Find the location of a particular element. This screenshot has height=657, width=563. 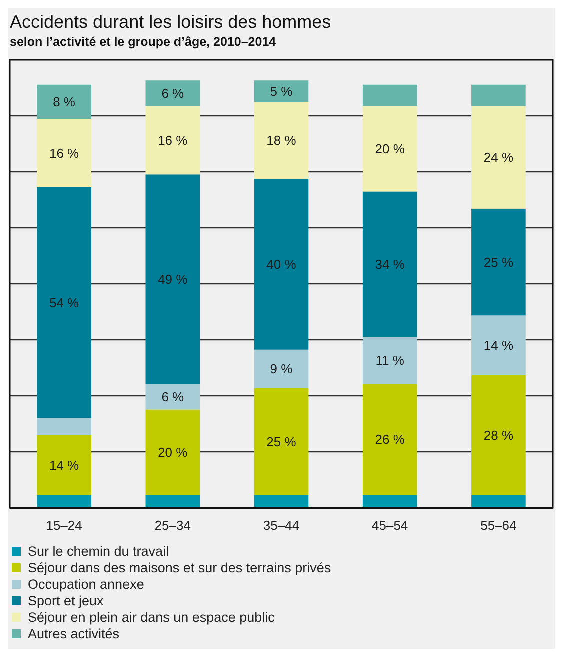

data-label: 49 % is located at coordinates (173, 279).